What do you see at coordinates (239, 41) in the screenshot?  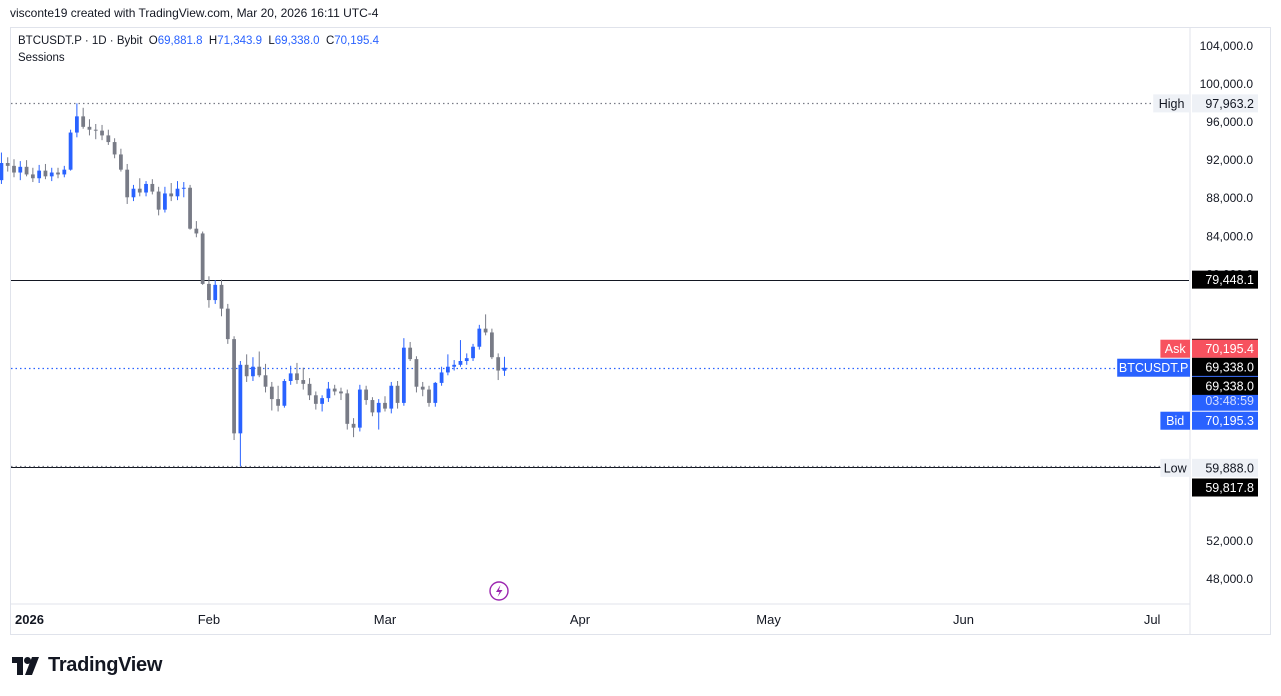 I see `high-value: 71,343.9` at bounding box center [239, 41].